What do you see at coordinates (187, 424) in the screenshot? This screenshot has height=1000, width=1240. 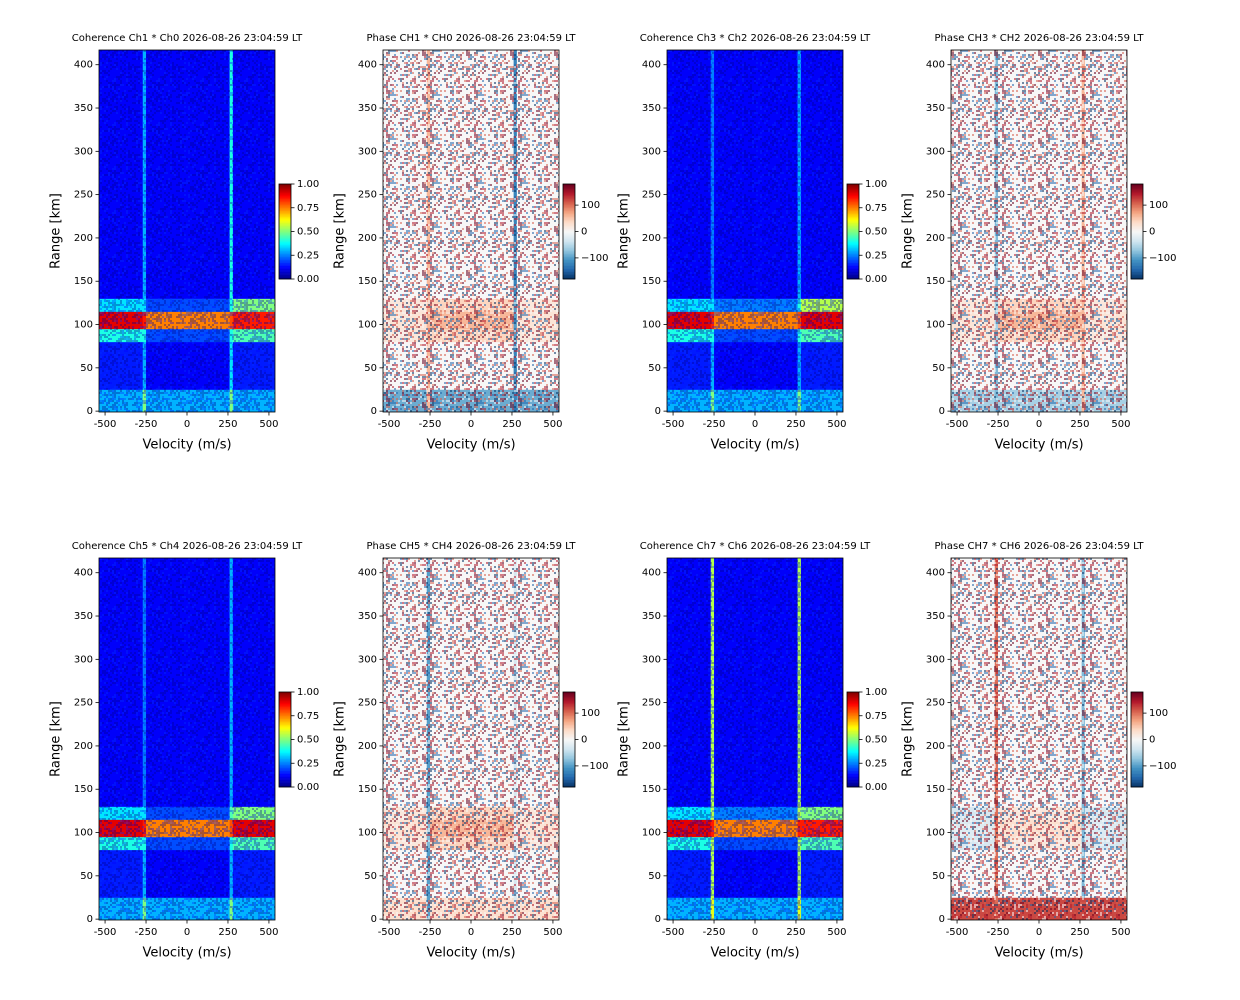 I see `x-tick-label: 0` at bounding box center [187, 424].